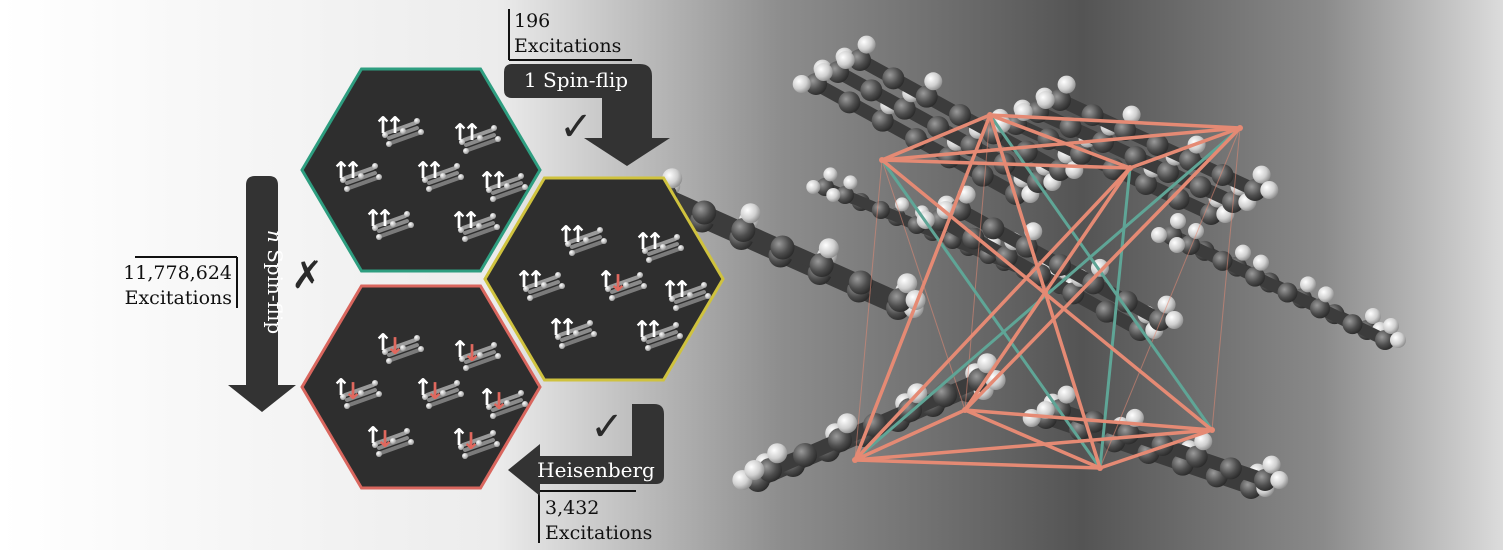  What do you see at coordinates (576, 127) in the screenshot?
I see `checkmark-top: ✓` at bounding box center [576, 127].